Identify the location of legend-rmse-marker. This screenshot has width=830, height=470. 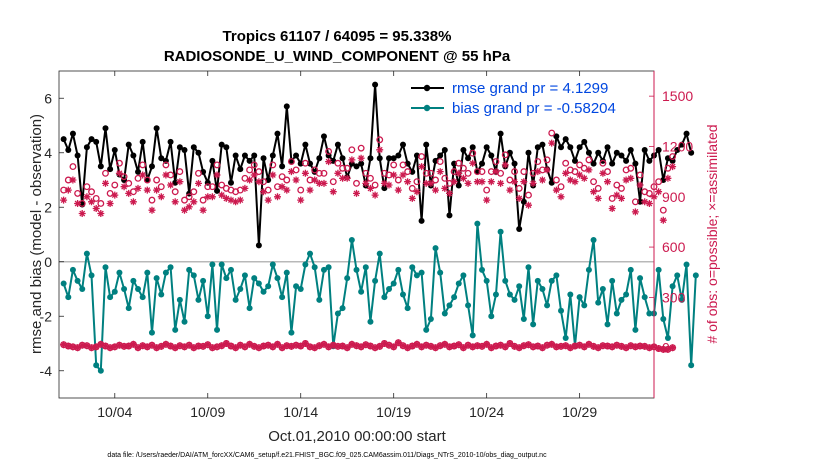
(427, 88).